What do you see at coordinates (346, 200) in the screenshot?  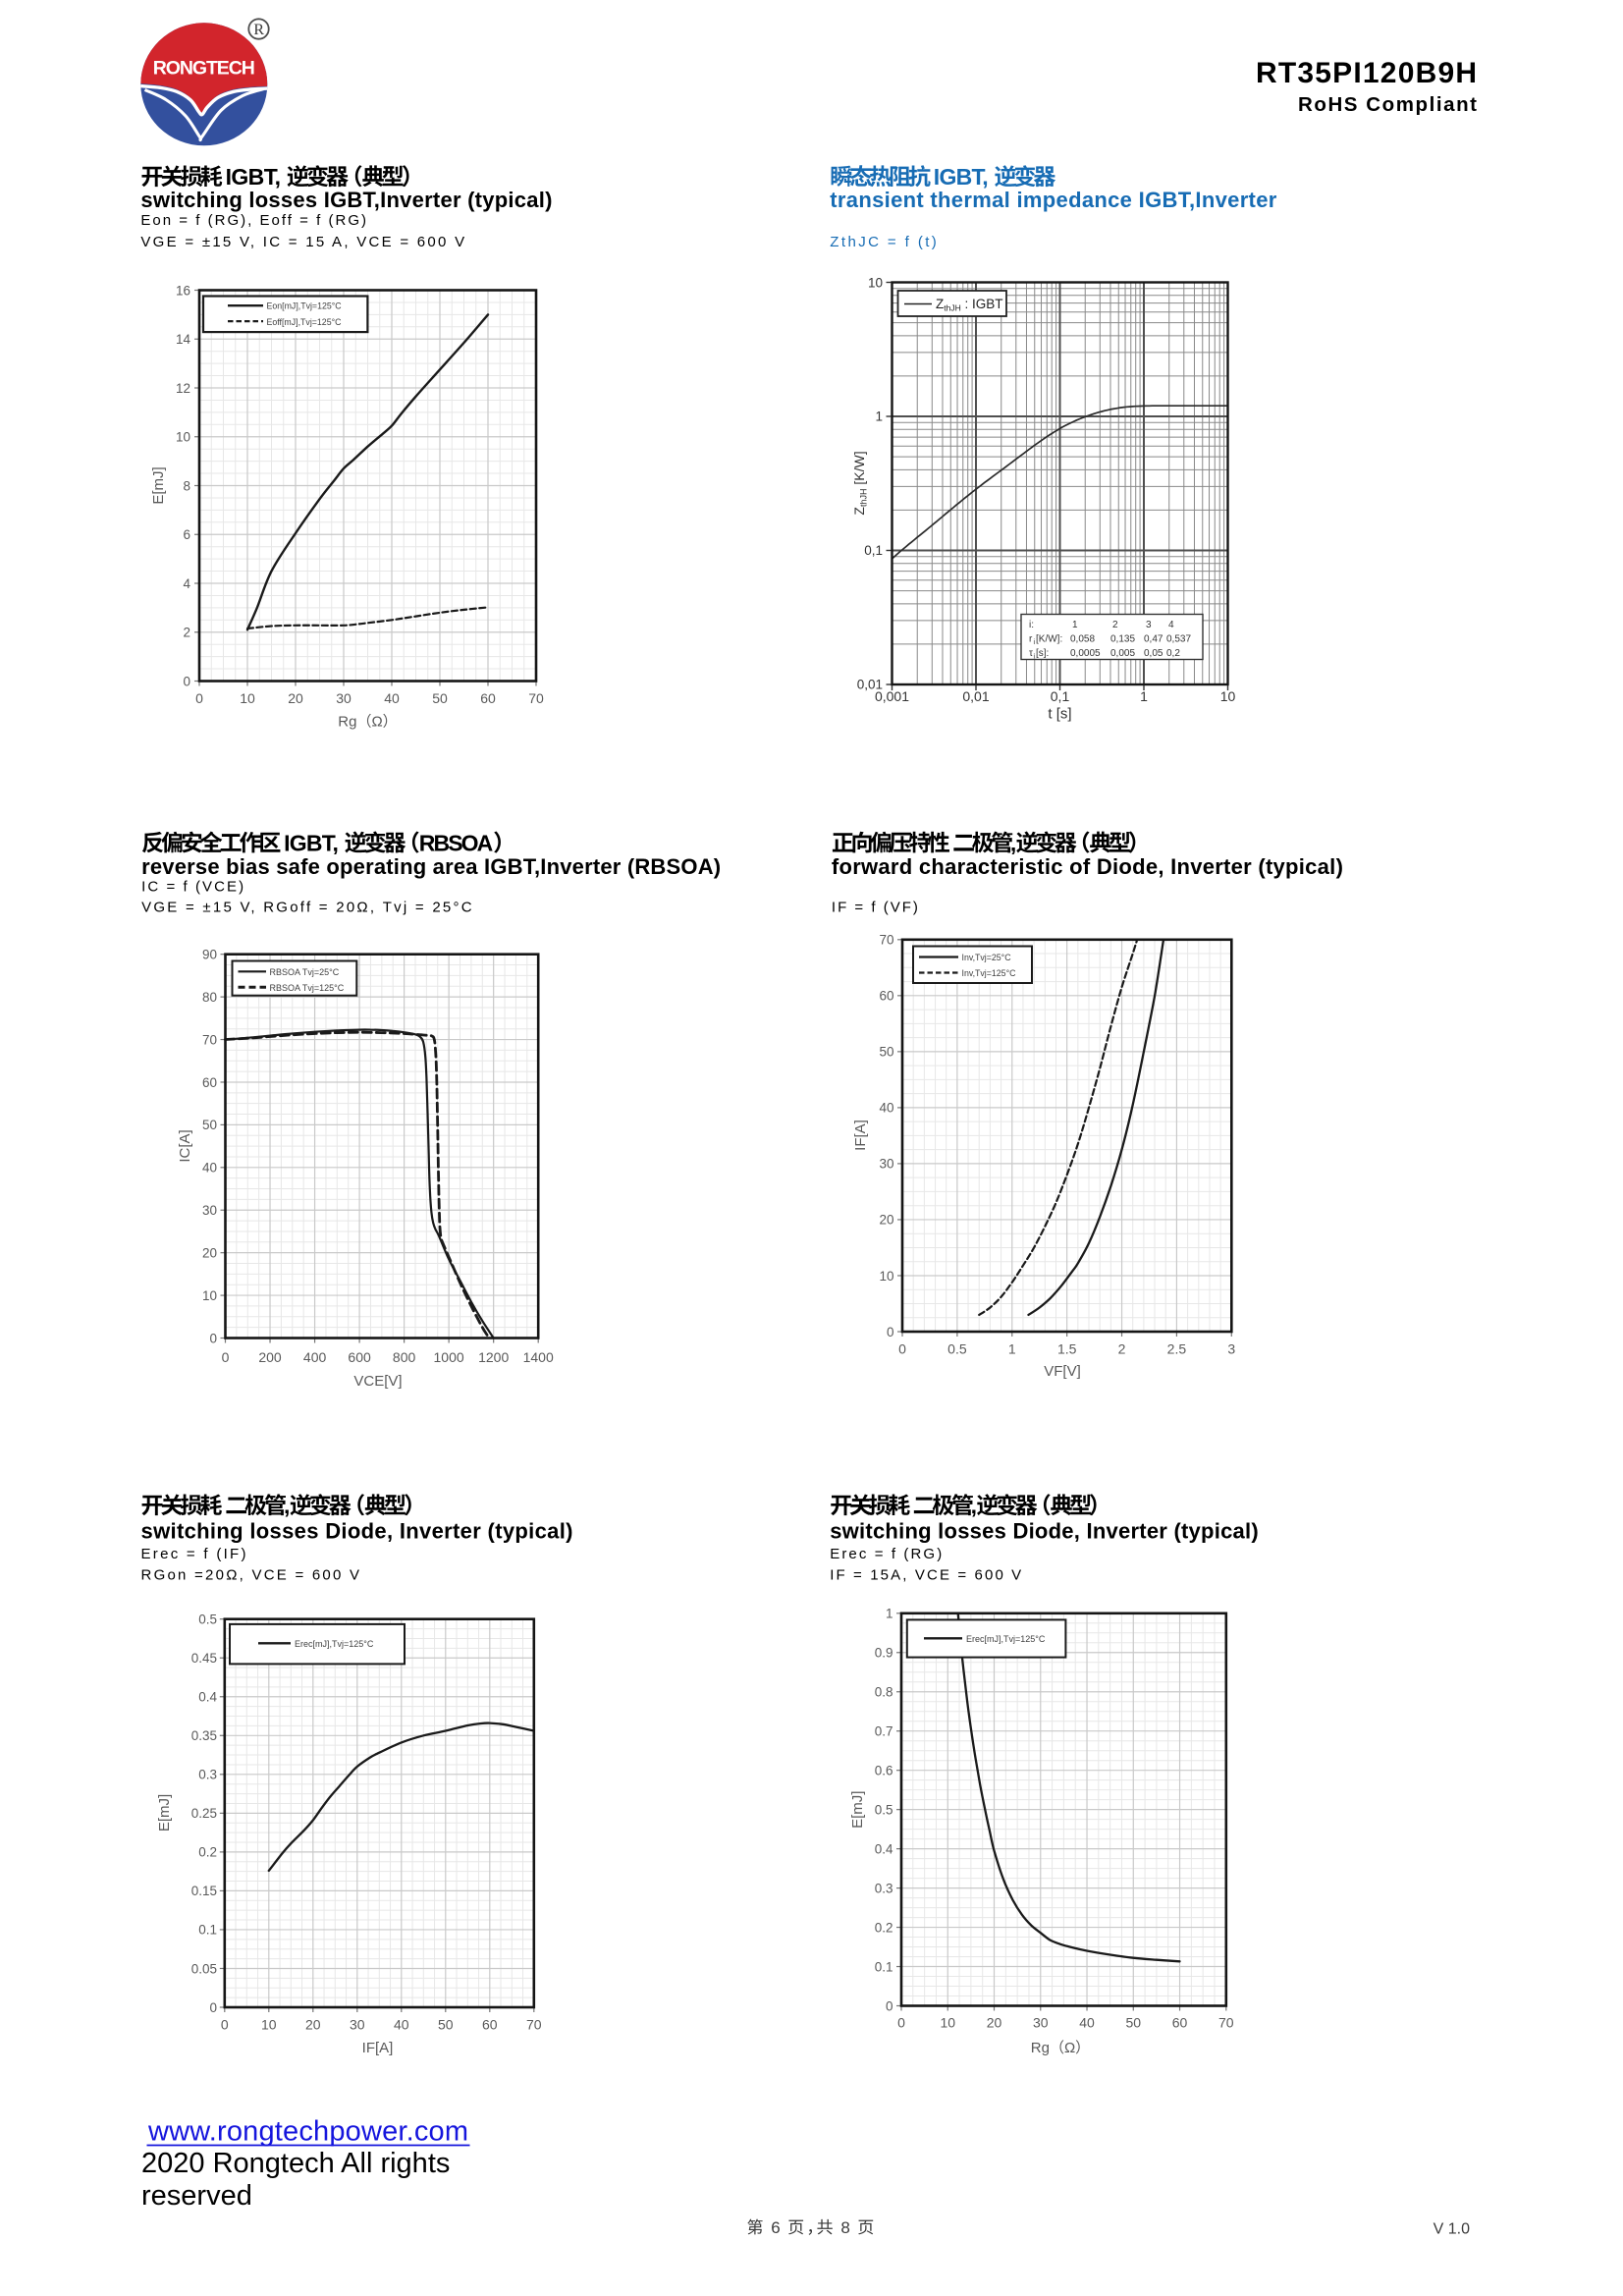 I see `svg-text:switching losses IGBT,Inverter: switching losses IGBT,Inverter (typical)` at bounding box center [346, 200].